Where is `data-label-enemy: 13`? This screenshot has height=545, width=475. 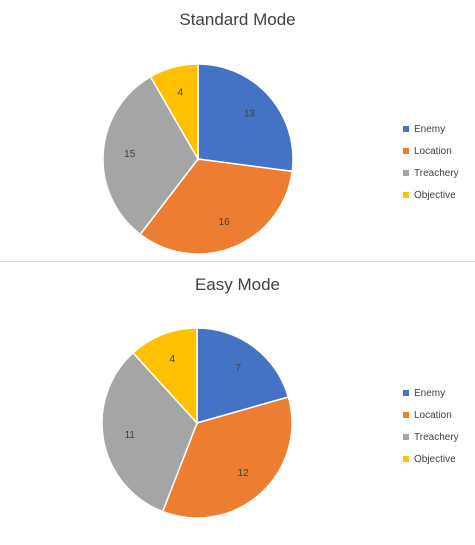
data-label-enemy: 13 is located at coordinates (250, 114).